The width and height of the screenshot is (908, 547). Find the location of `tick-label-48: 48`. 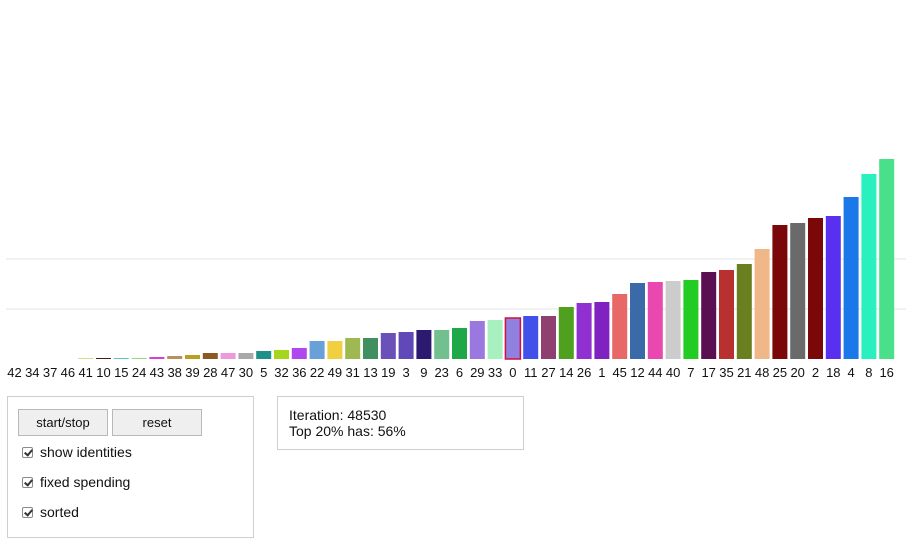

tick-label-48: 48 is located at coordinates (762, 372).